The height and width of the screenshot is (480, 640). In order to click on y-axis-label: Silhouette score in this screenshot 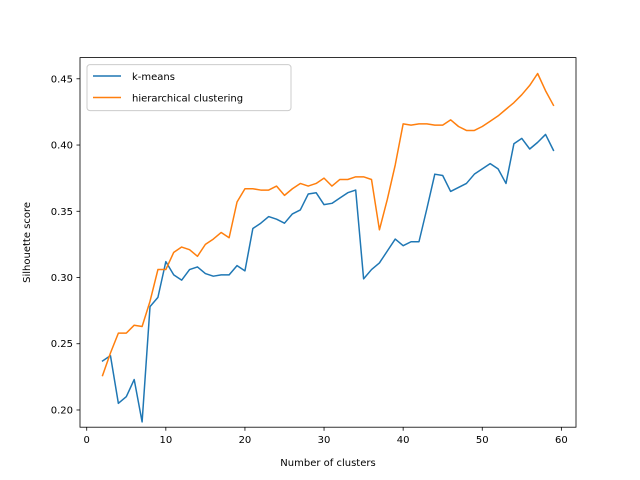, I will do `click(27, 242)`.